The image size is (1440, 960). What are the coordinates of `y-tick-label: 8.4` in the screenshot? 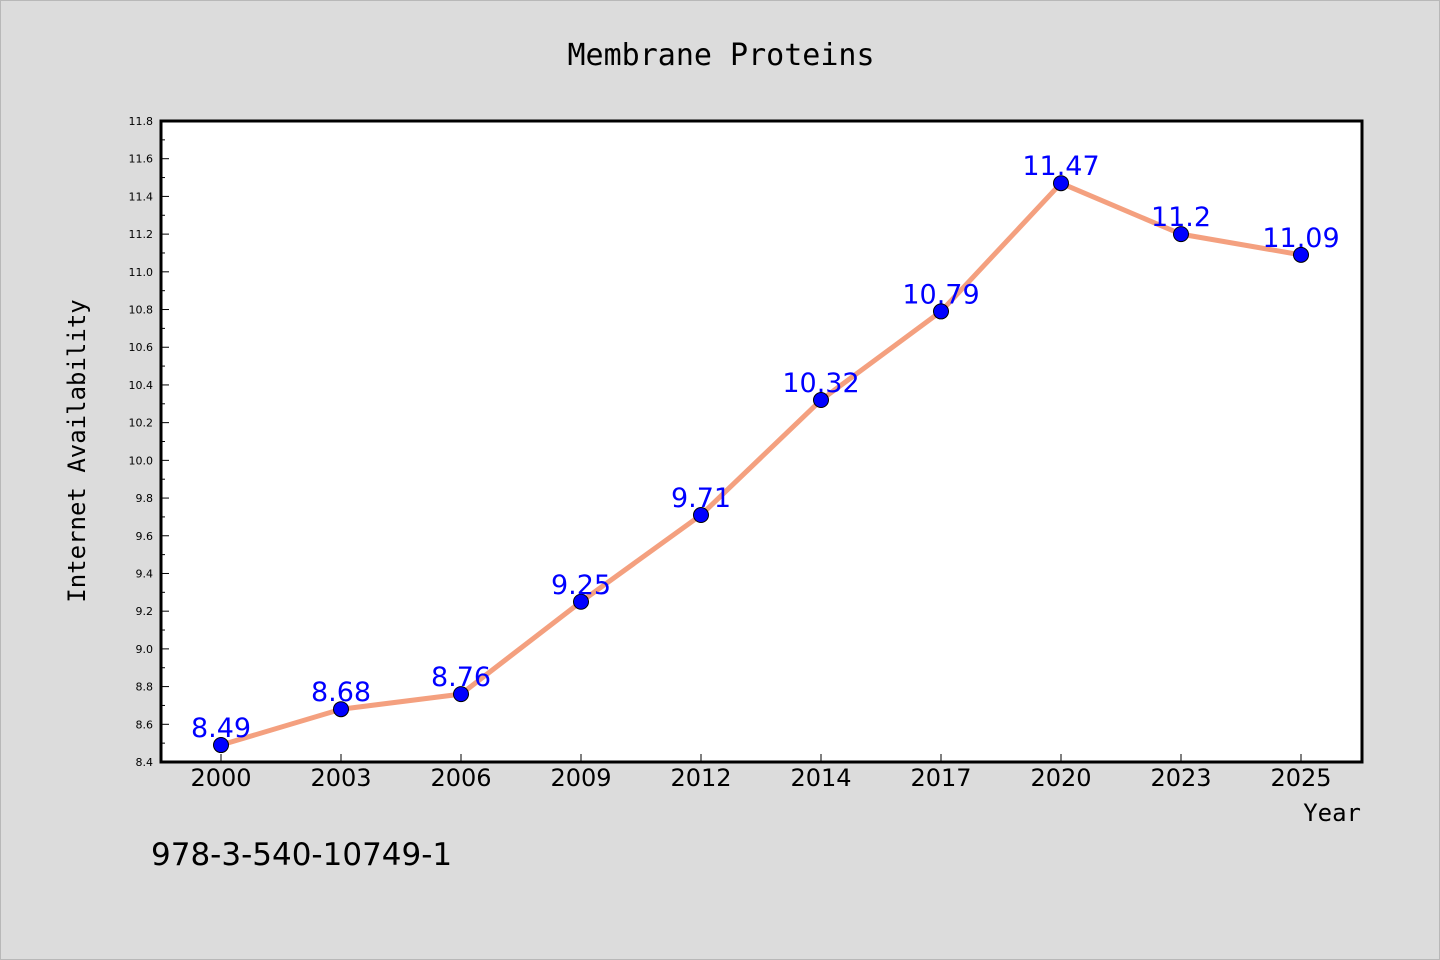 It's located at (145, 762).